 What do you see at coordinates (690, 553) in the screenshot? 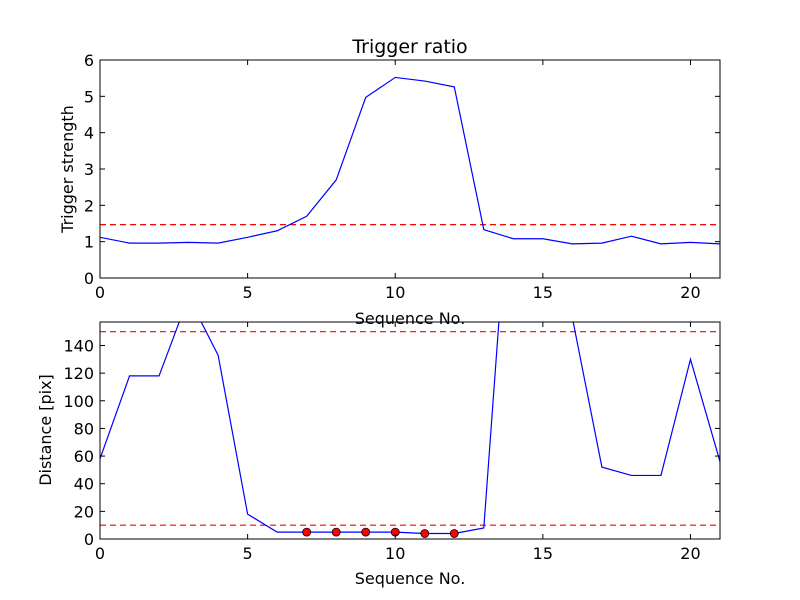
I see `bottom-x-tick-label: 20` at bounding box center [690, 553].